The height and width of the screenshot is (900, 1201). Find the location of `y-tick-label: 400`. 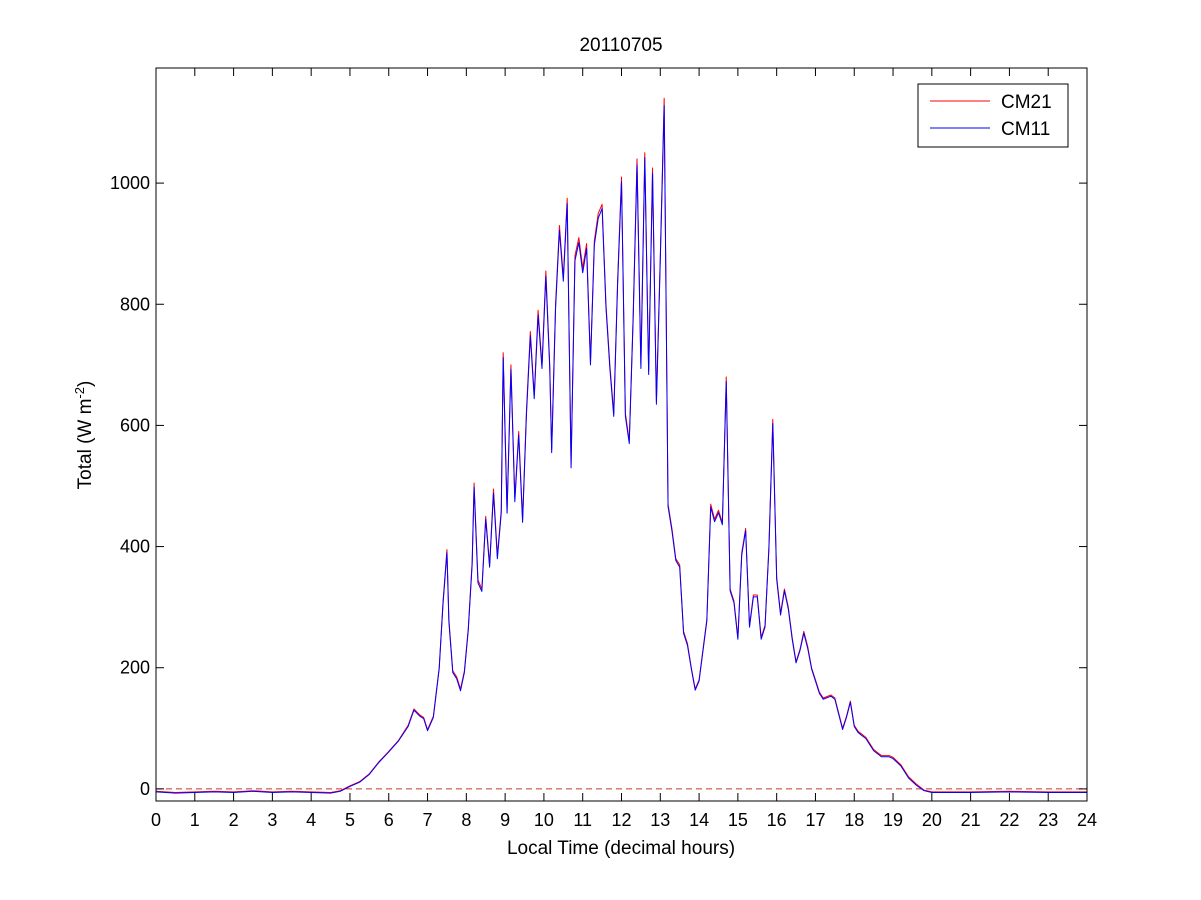

y-tick-label: 400 is located at coordinates (135, 547).